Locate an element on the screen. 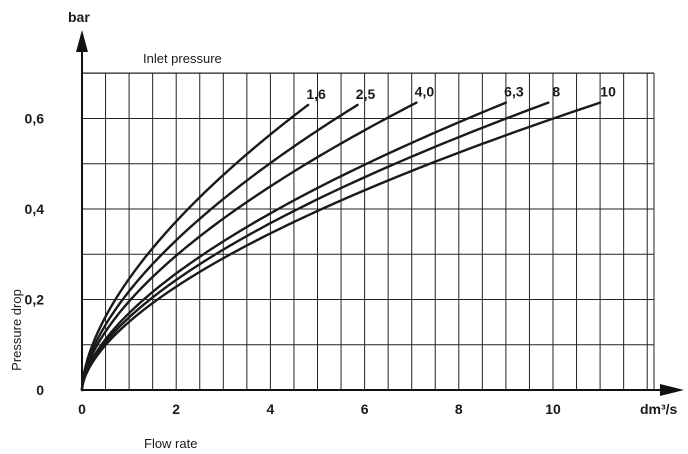 This screenshot has height=454, width=688. y-axis-arrow-icon is located at coordinates (82, 41).